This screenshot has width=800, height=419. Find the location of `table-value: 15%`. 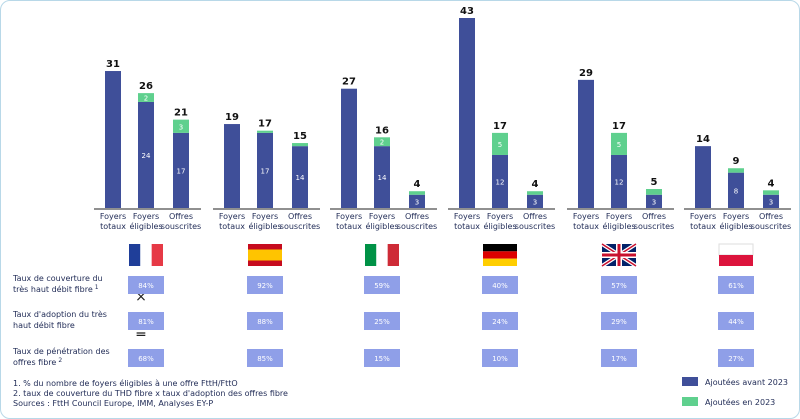

table-value: 15% is located at coordinates (382, 359).